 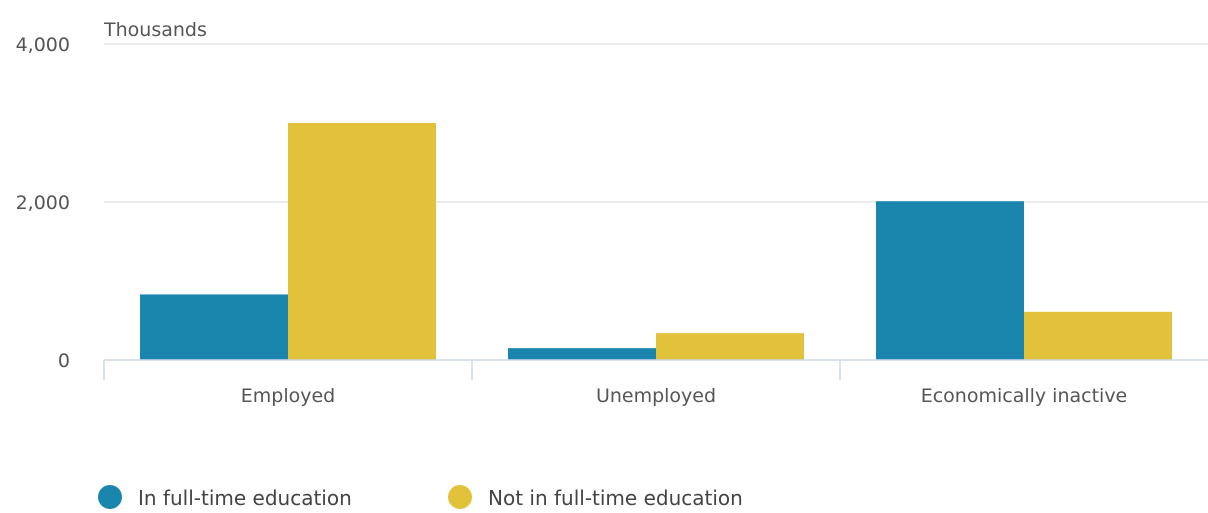 I want to click on y-axis-ticks: 0 2,000 4,000, so click(x=43, y=203).